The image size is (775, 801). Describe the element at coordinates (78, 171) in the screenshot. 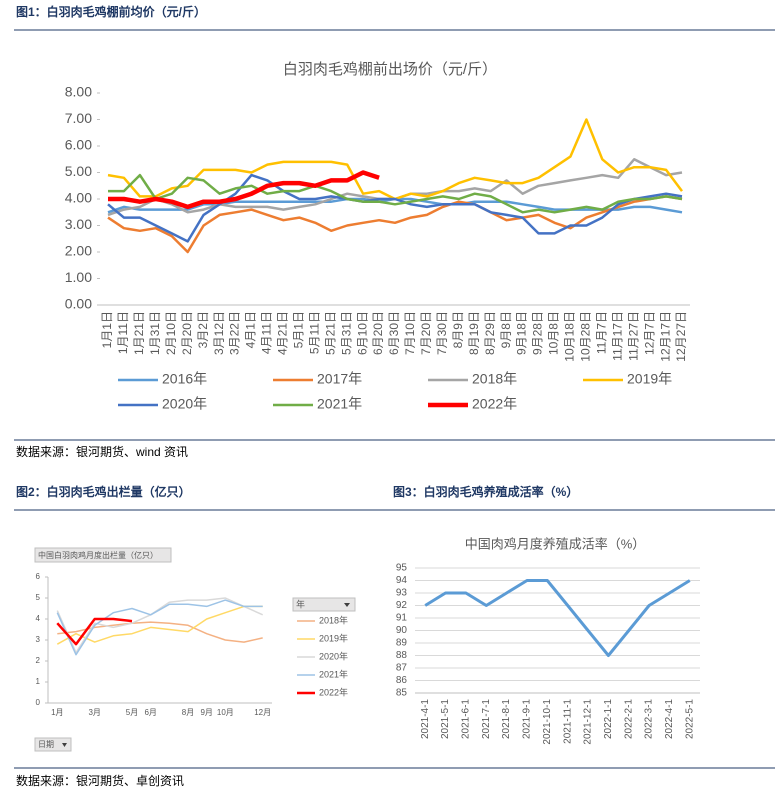

I see `y-tick-label: 5.00` at that location.